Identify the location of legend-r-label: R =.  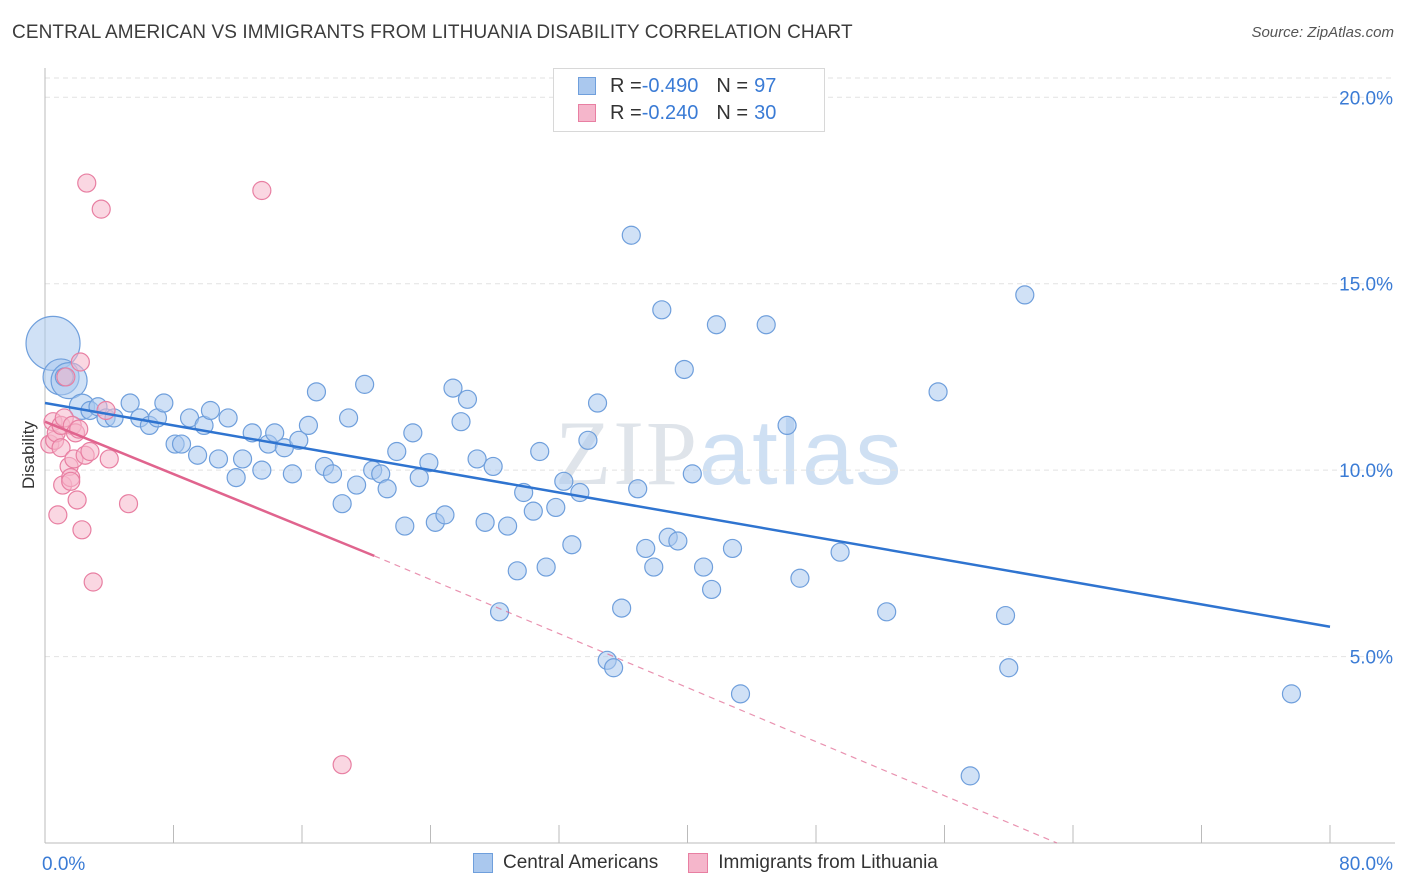
(626, 85).